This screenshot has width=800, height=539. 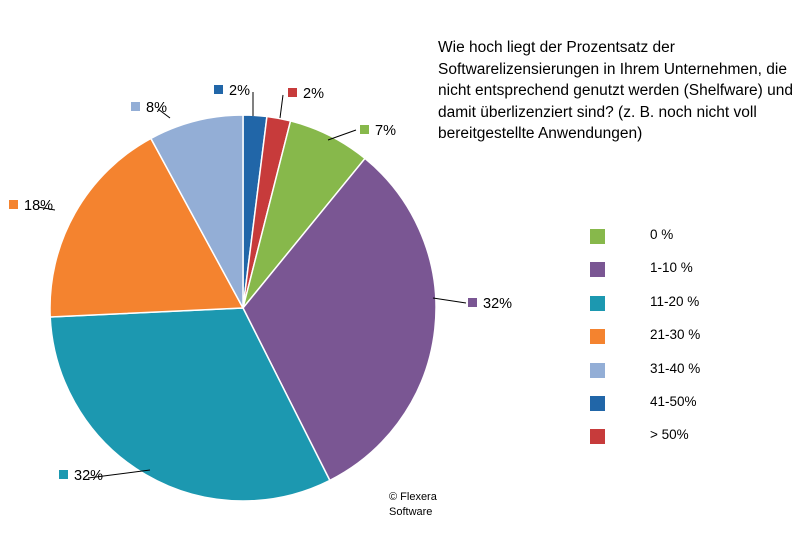 I want to click on legend-label: 1-10 %, so click(x=671, y=268).